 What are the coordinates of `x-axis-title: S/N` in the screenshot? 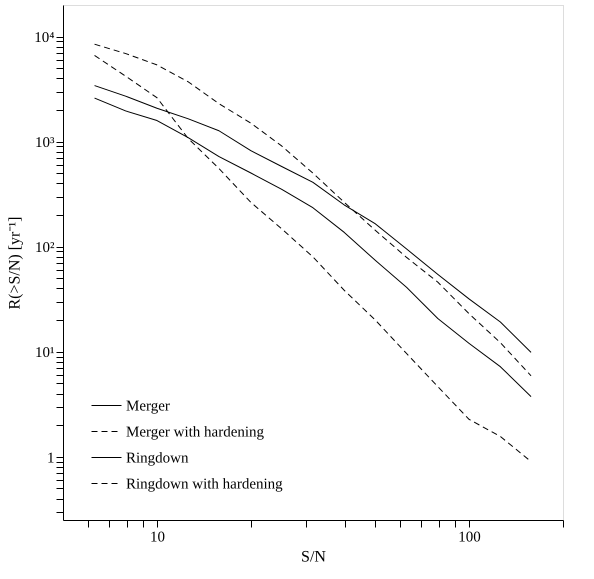 It's located at (313, 557).